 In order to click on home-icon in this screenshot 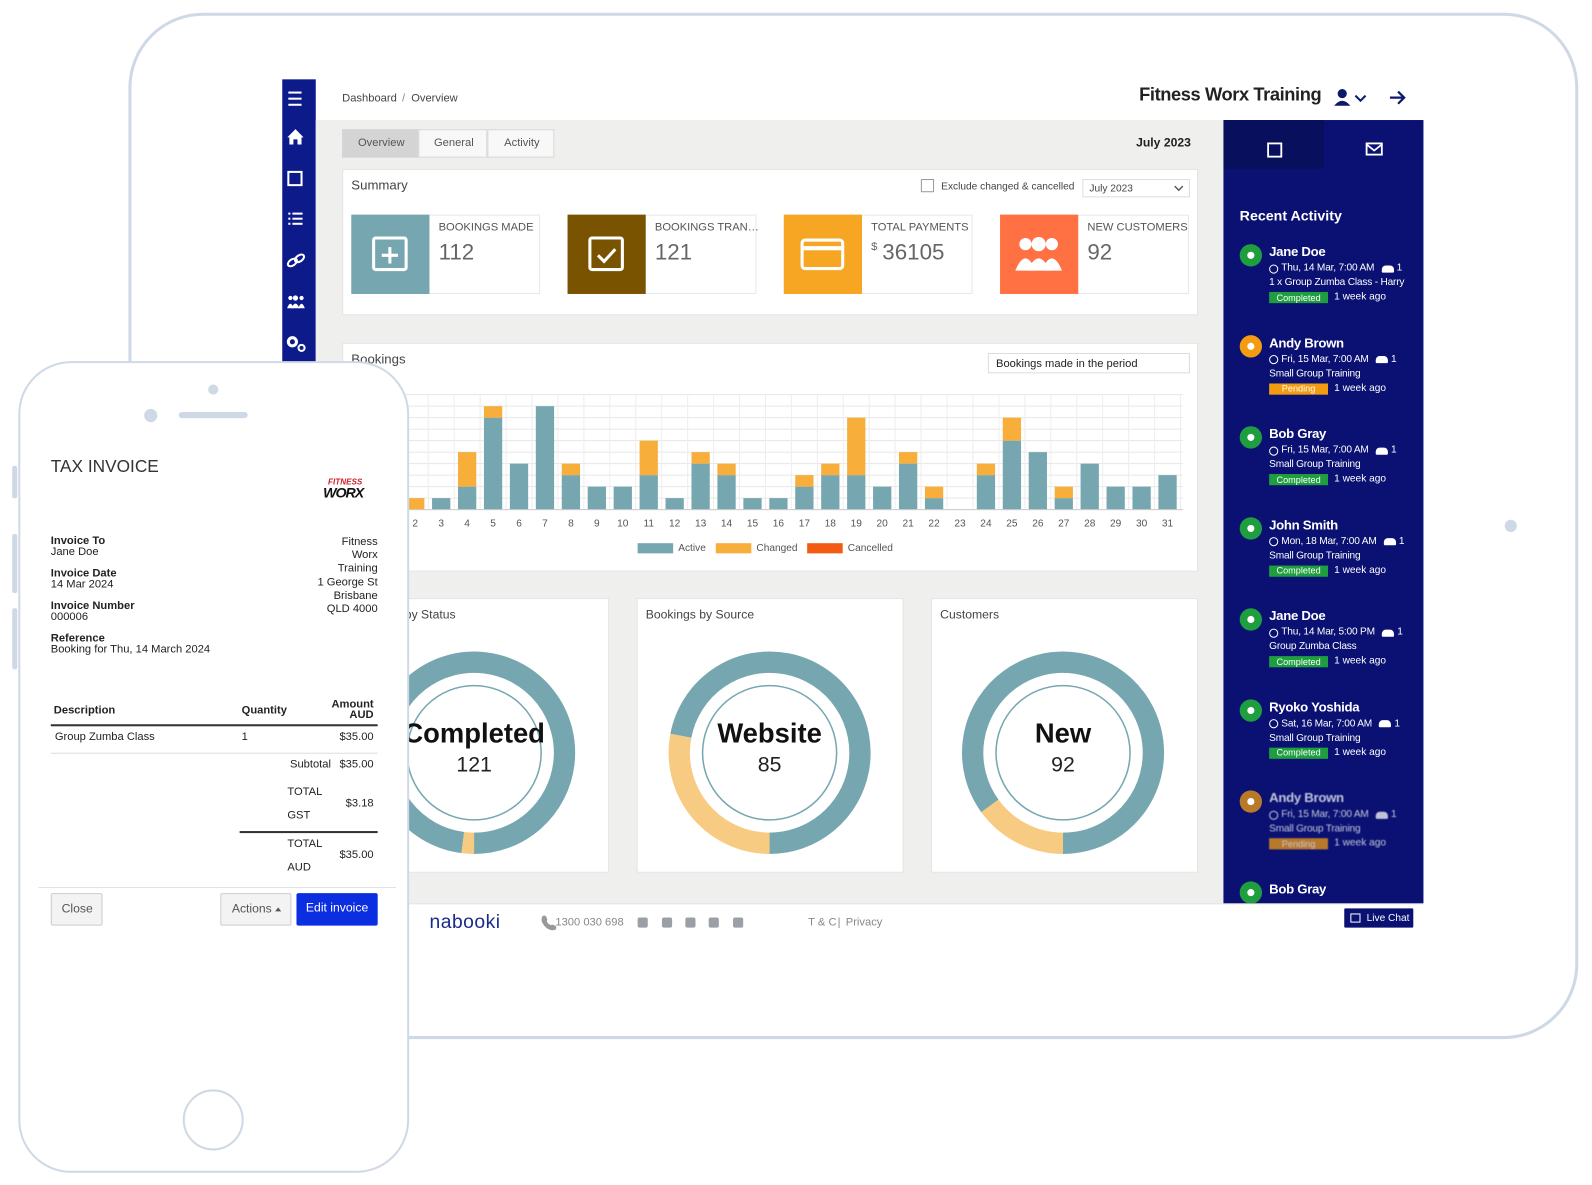, I will do `click(295, 137)`.